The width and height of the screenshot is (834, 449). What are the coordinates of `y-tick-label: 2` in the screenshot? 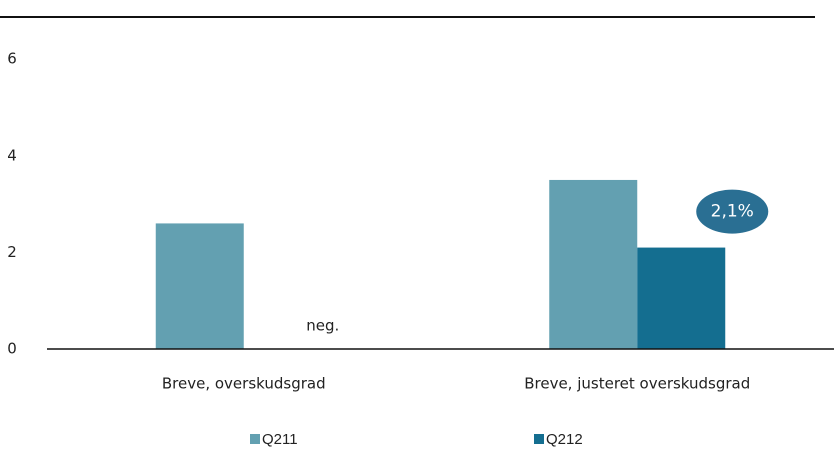 It's located at (12, 252).